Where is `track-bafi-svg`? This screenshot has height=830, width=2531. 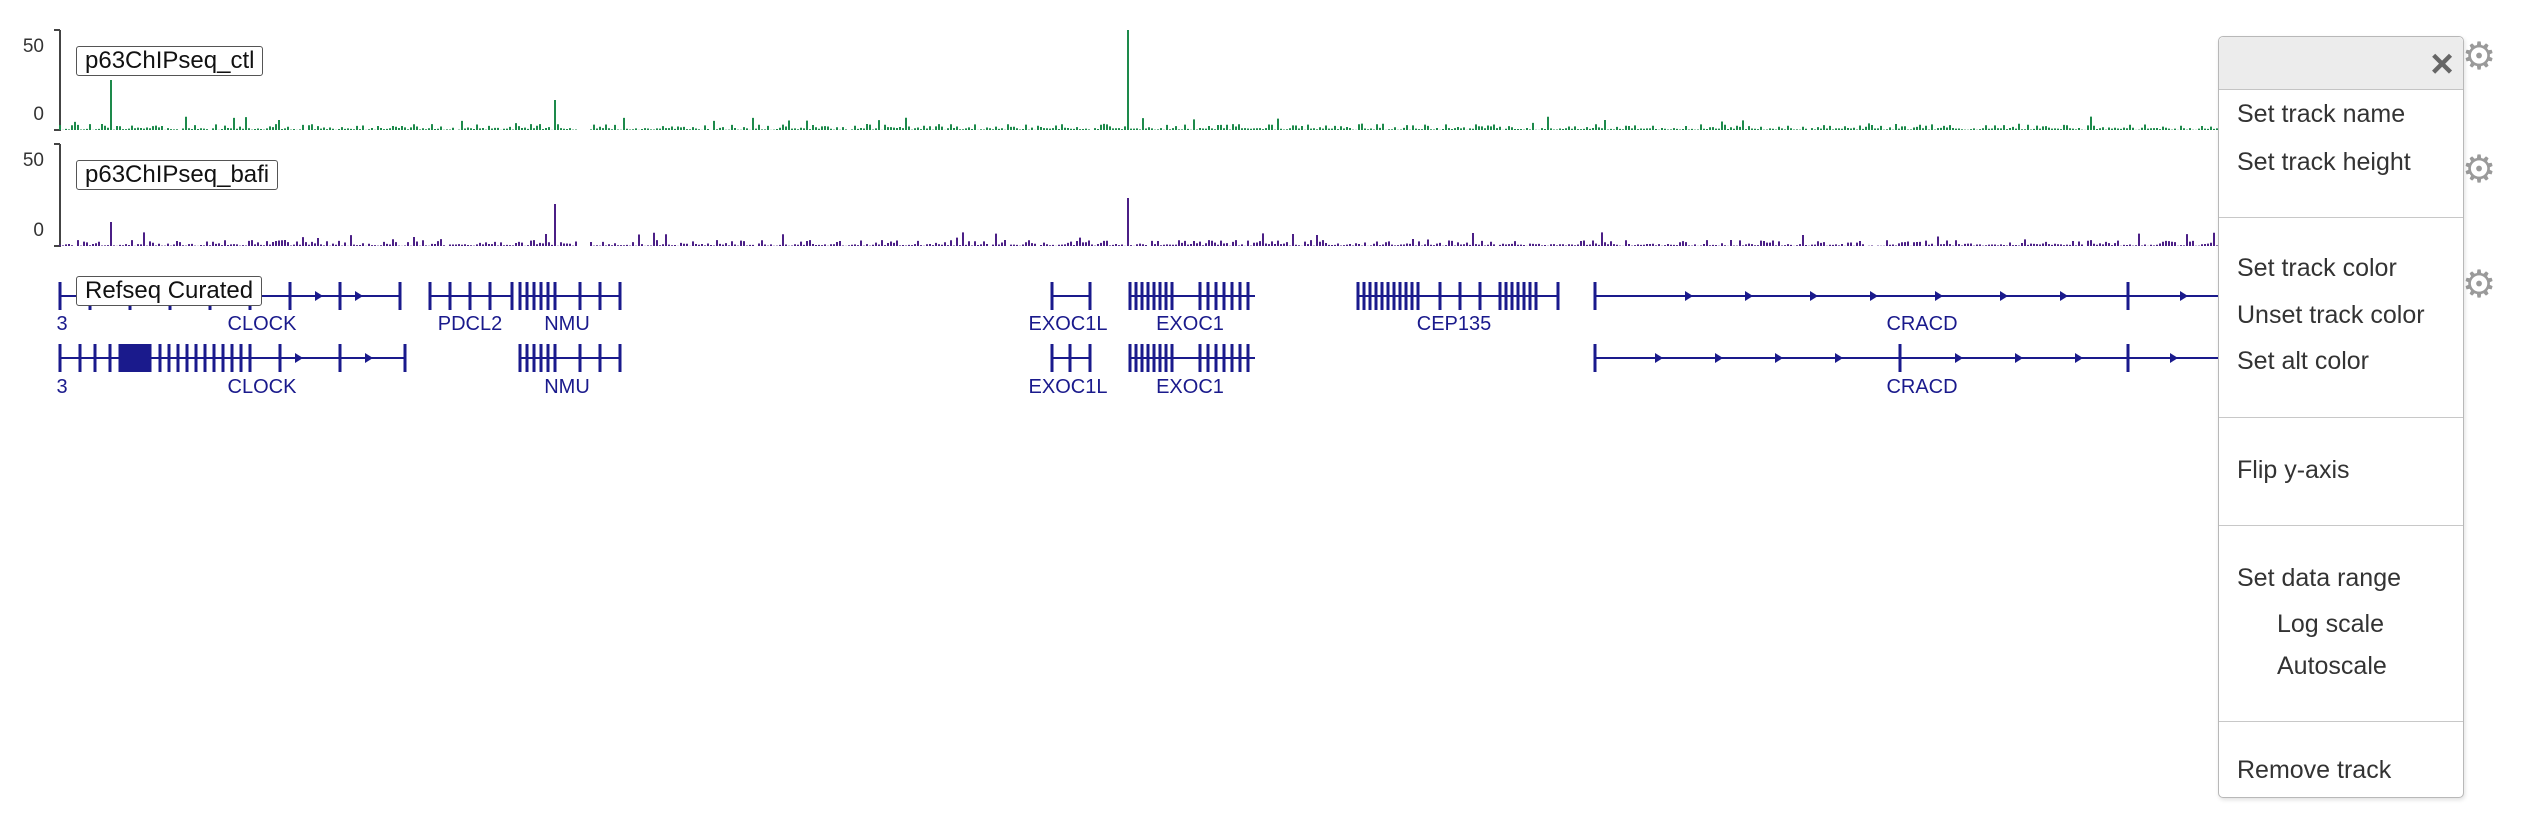 track-bafi-svg is located at coordinates (1136, 195).